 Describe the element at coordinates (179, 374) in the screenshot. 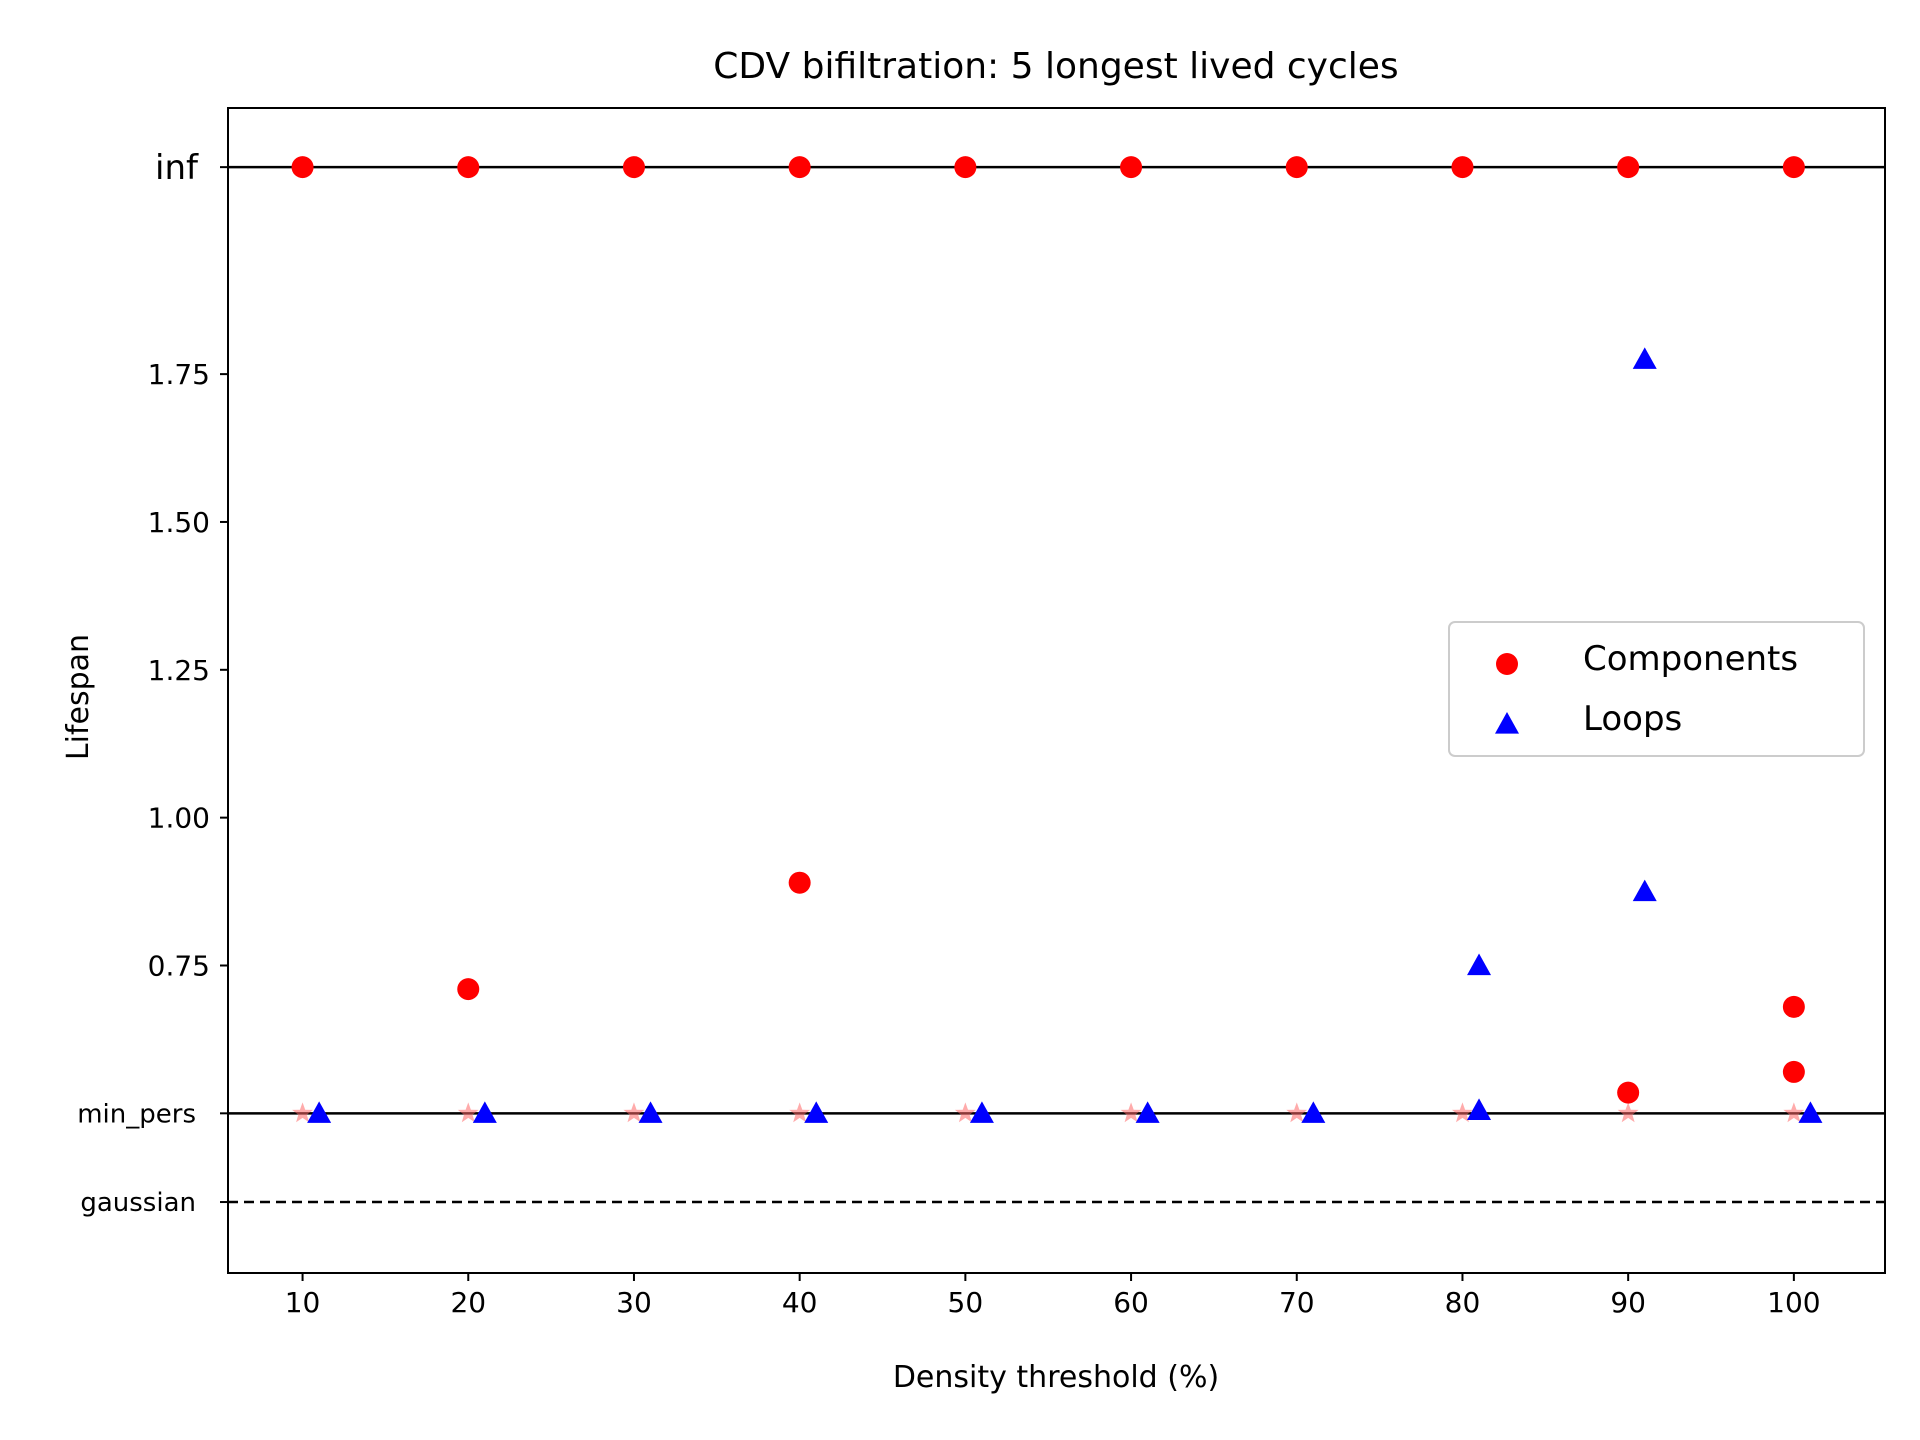

I see `y-tick-label: 1.75` at that location.